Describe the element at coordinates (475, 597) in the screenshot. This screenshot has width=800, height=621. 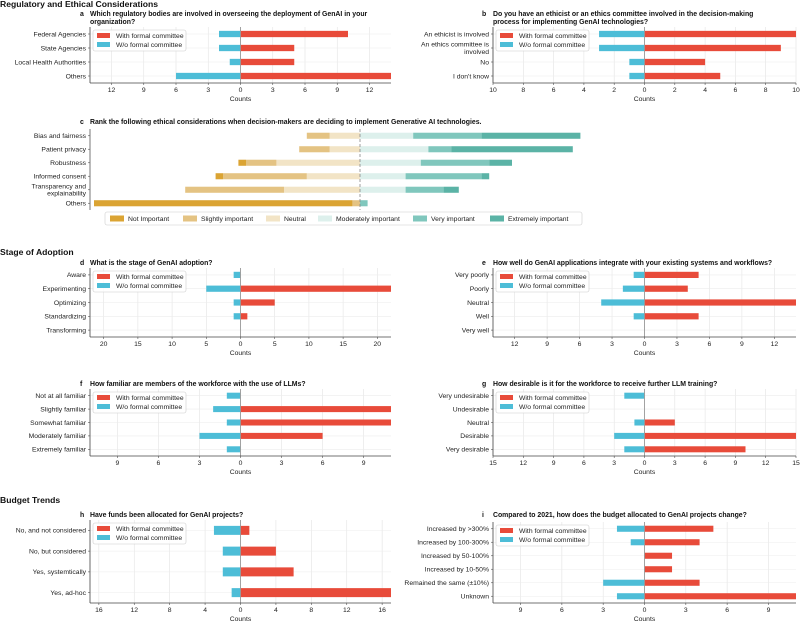
I see `category-label: Unknown` at that location.